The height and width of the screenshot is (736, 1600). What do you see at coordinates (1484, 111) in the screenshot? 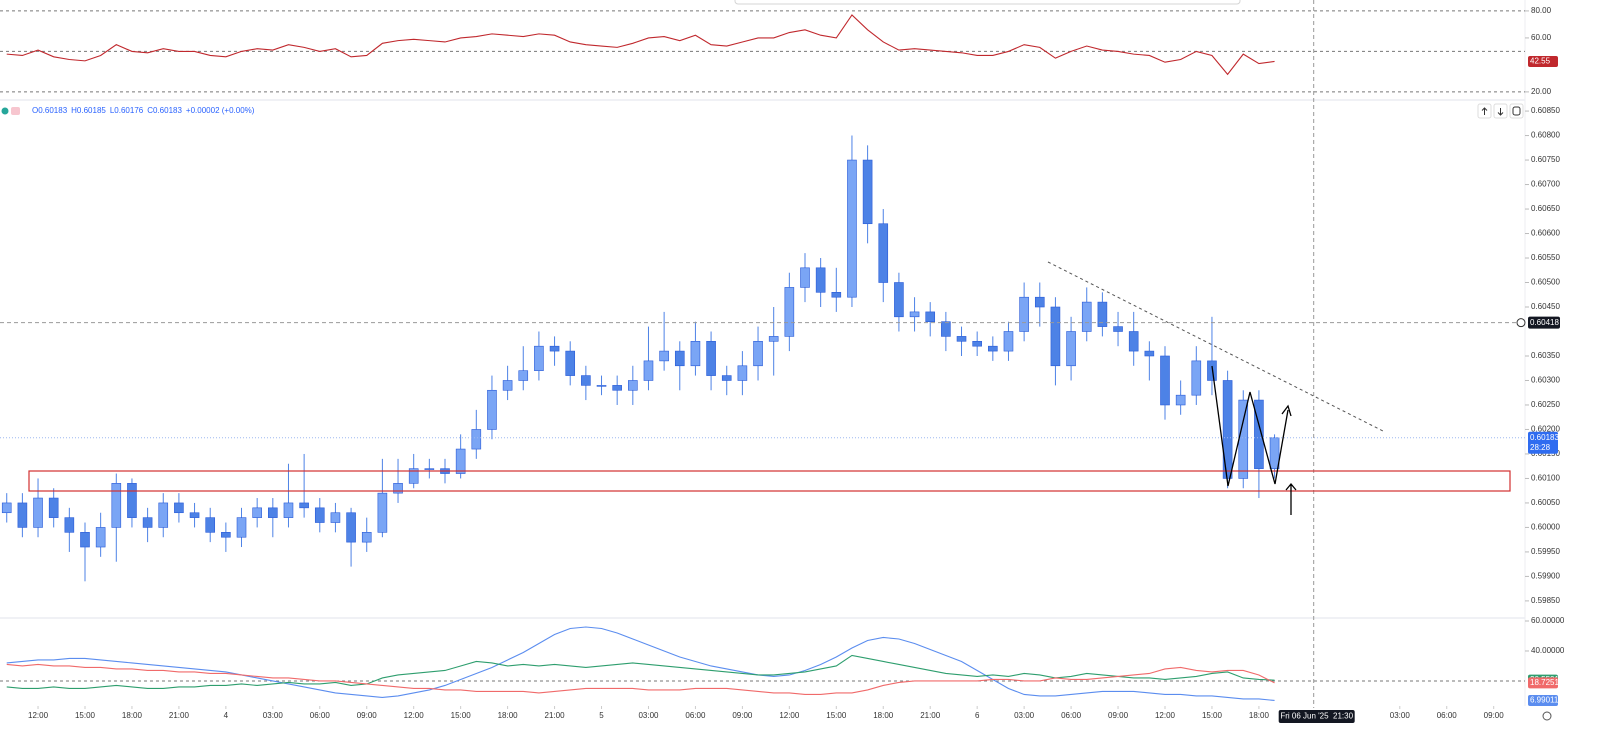
I see `arrow-up-icon` at bounding box center [1484, 111].